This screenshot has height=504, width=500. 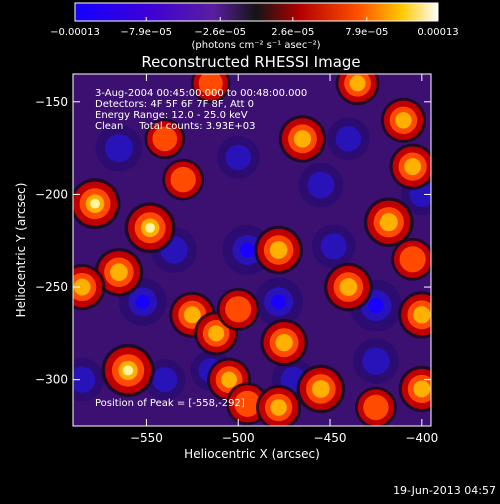 I want to click on colorbar-tick-label: −2.6e−05, so click(x=220, y=32).